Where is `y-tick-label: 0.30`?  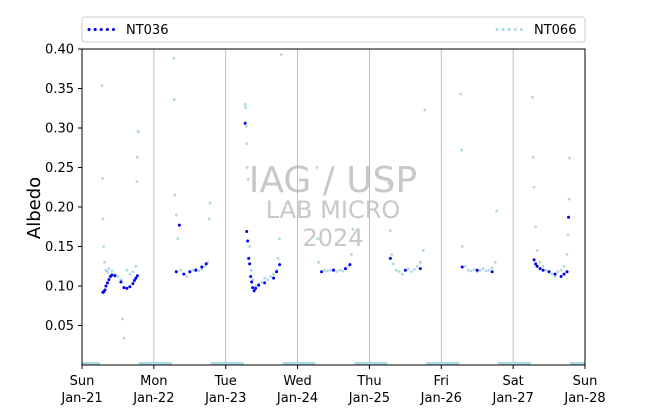
y-tick-label: 0.30 is located at coordinates (59, 129).